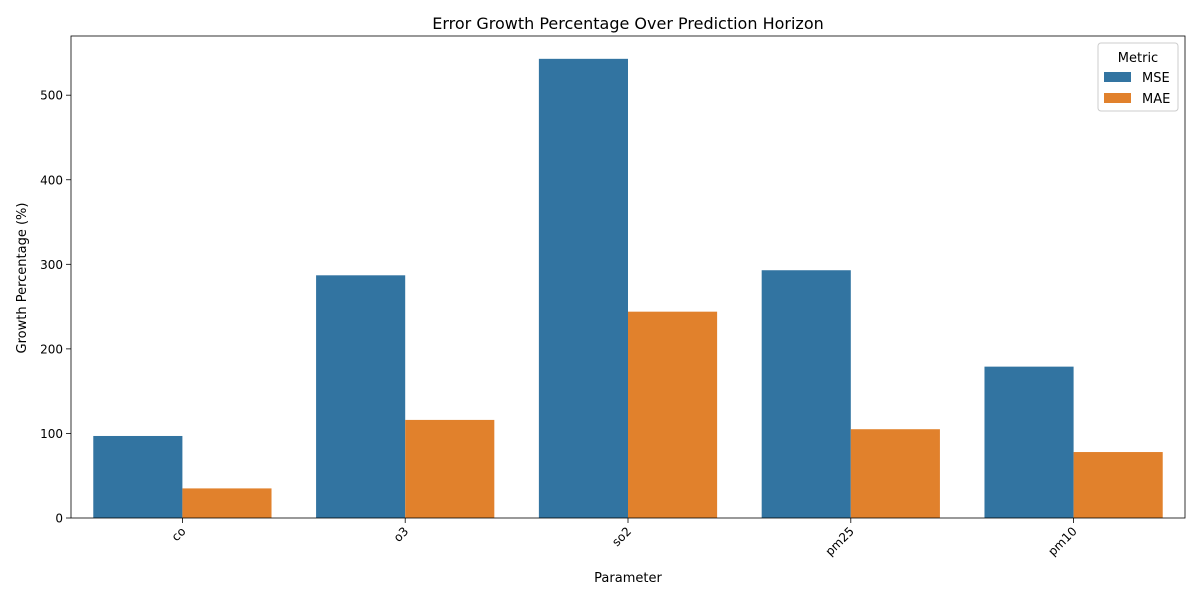 The height and width of the screenshot is (604, 1200). What do you see at coordinates (1156, 78) in the screenshot?
I see `legend-label-mse: MSE` at bounding box center [1156, 78].